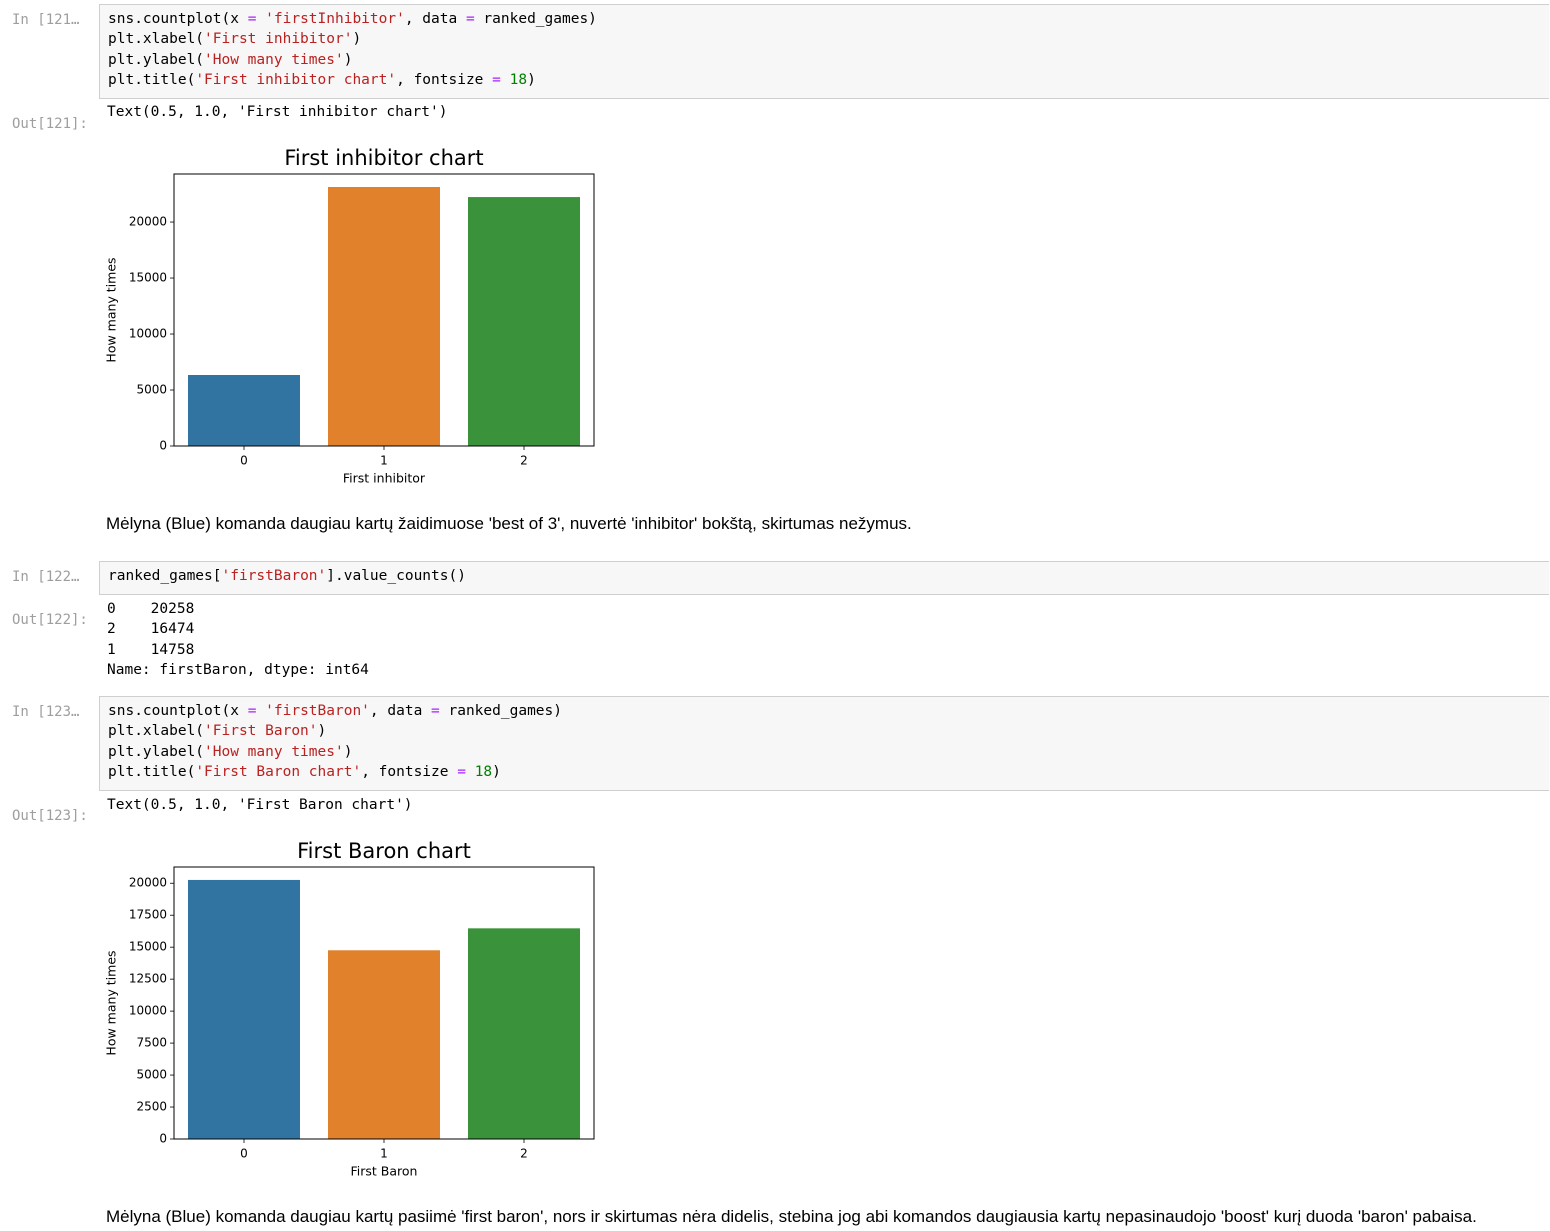  What do you see at coordinates (148, 915) in the screenshot?
I see `y-tick-label: 17500` at bounding box center [148, 915].